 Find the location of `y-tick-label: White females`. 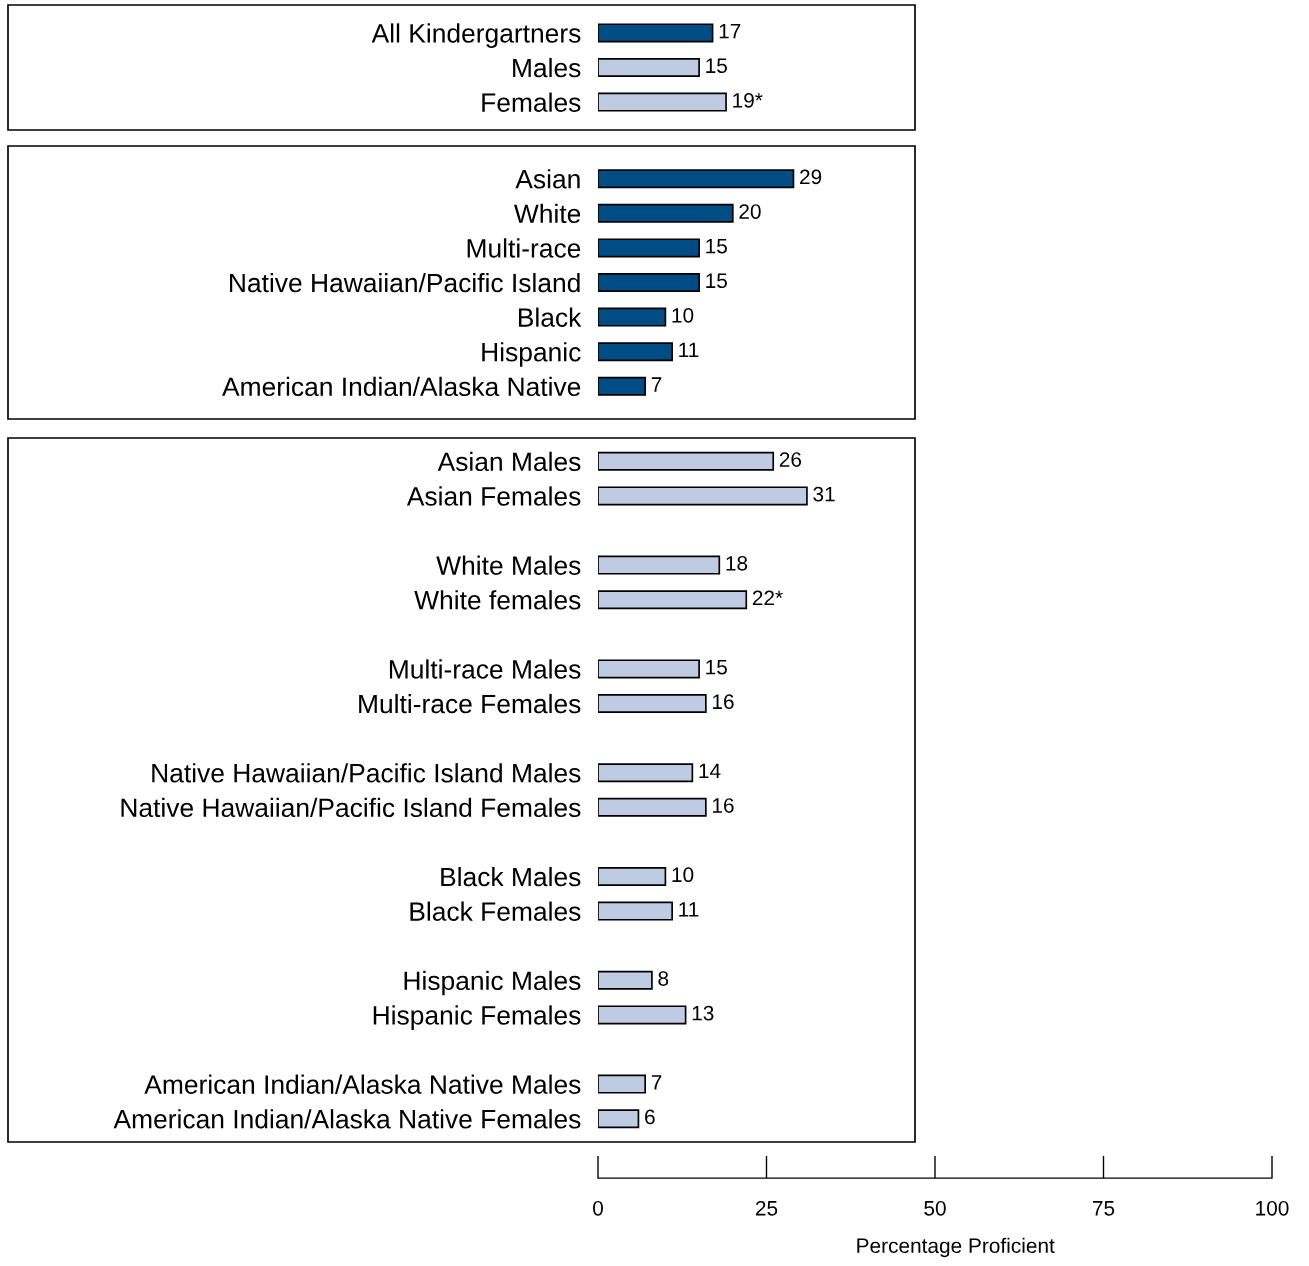

y-tick-label: White females is located at coordinates (497, 600).